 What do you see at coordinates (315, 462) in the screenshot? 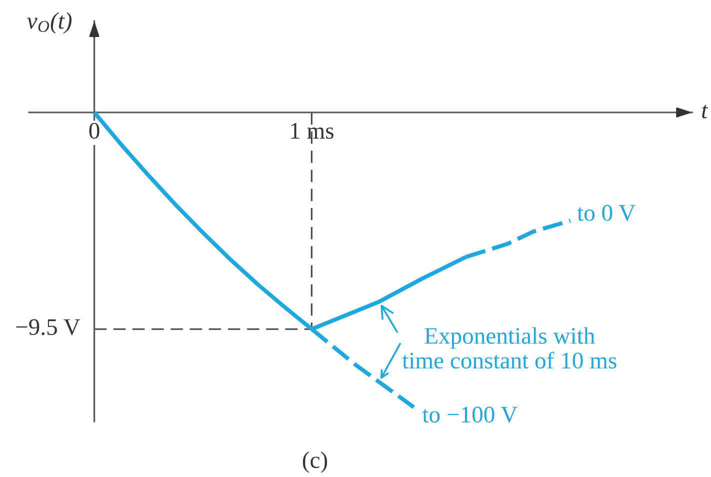
I see `text: (c)` at bounding box center [315, 462].